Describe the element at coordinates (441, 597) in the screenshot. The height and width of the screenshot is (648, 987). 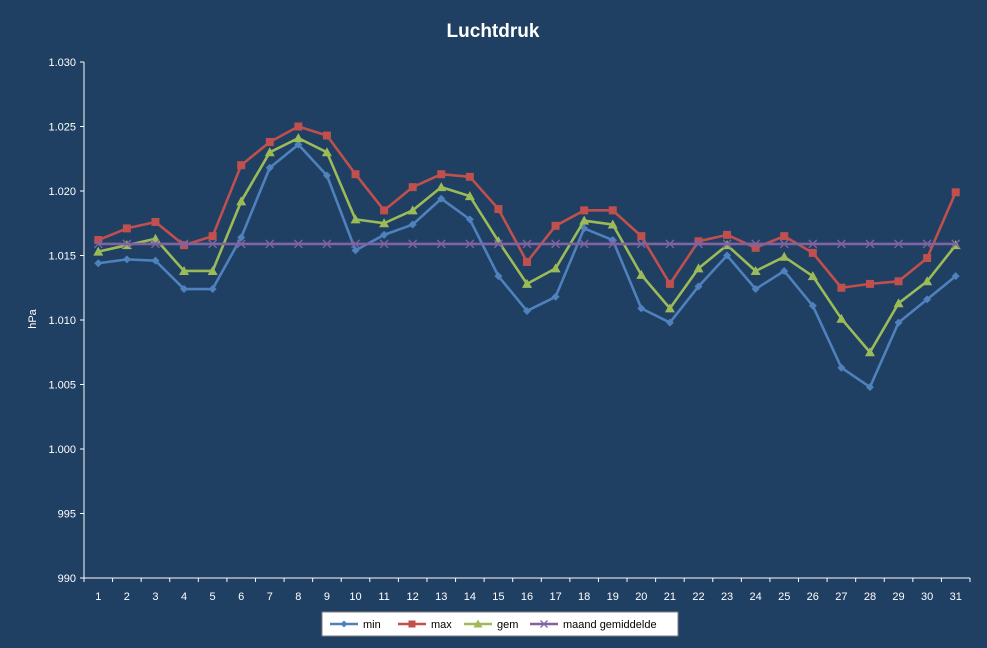
I see `x-tick-label: 13` at that location.